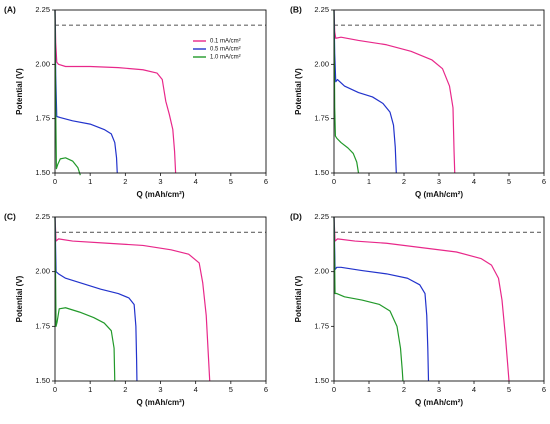  What do you see at coordinates (10, 216) in the screenshot?
I see `panel-label: (C)` at bounding box center [10, 216].